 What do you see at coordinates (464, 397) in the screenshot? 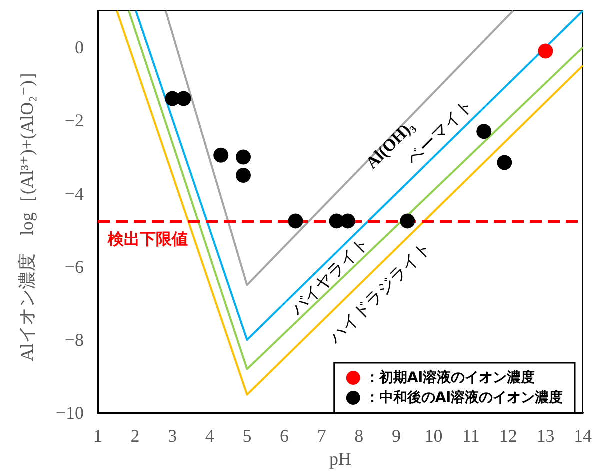
I see `legend-label: ：中和後のAl溶液のイオン濃度` at bounding box center [464, 397].